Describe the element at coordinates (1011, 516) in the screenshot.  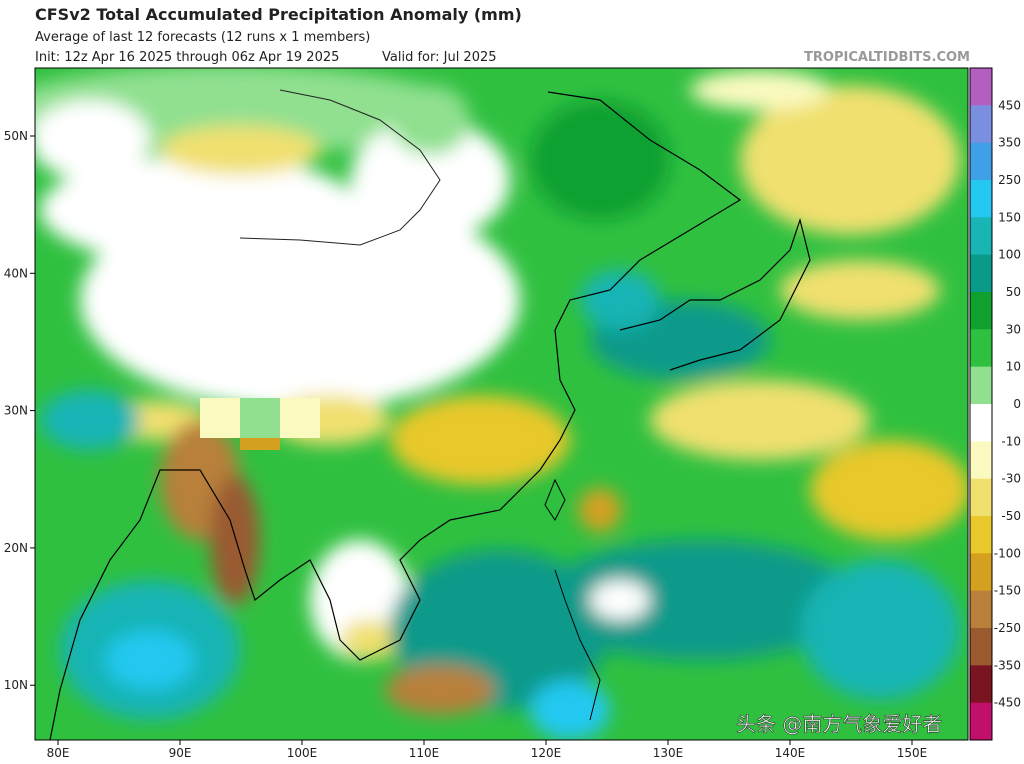
I see `colorbar-label: -50` at that location.